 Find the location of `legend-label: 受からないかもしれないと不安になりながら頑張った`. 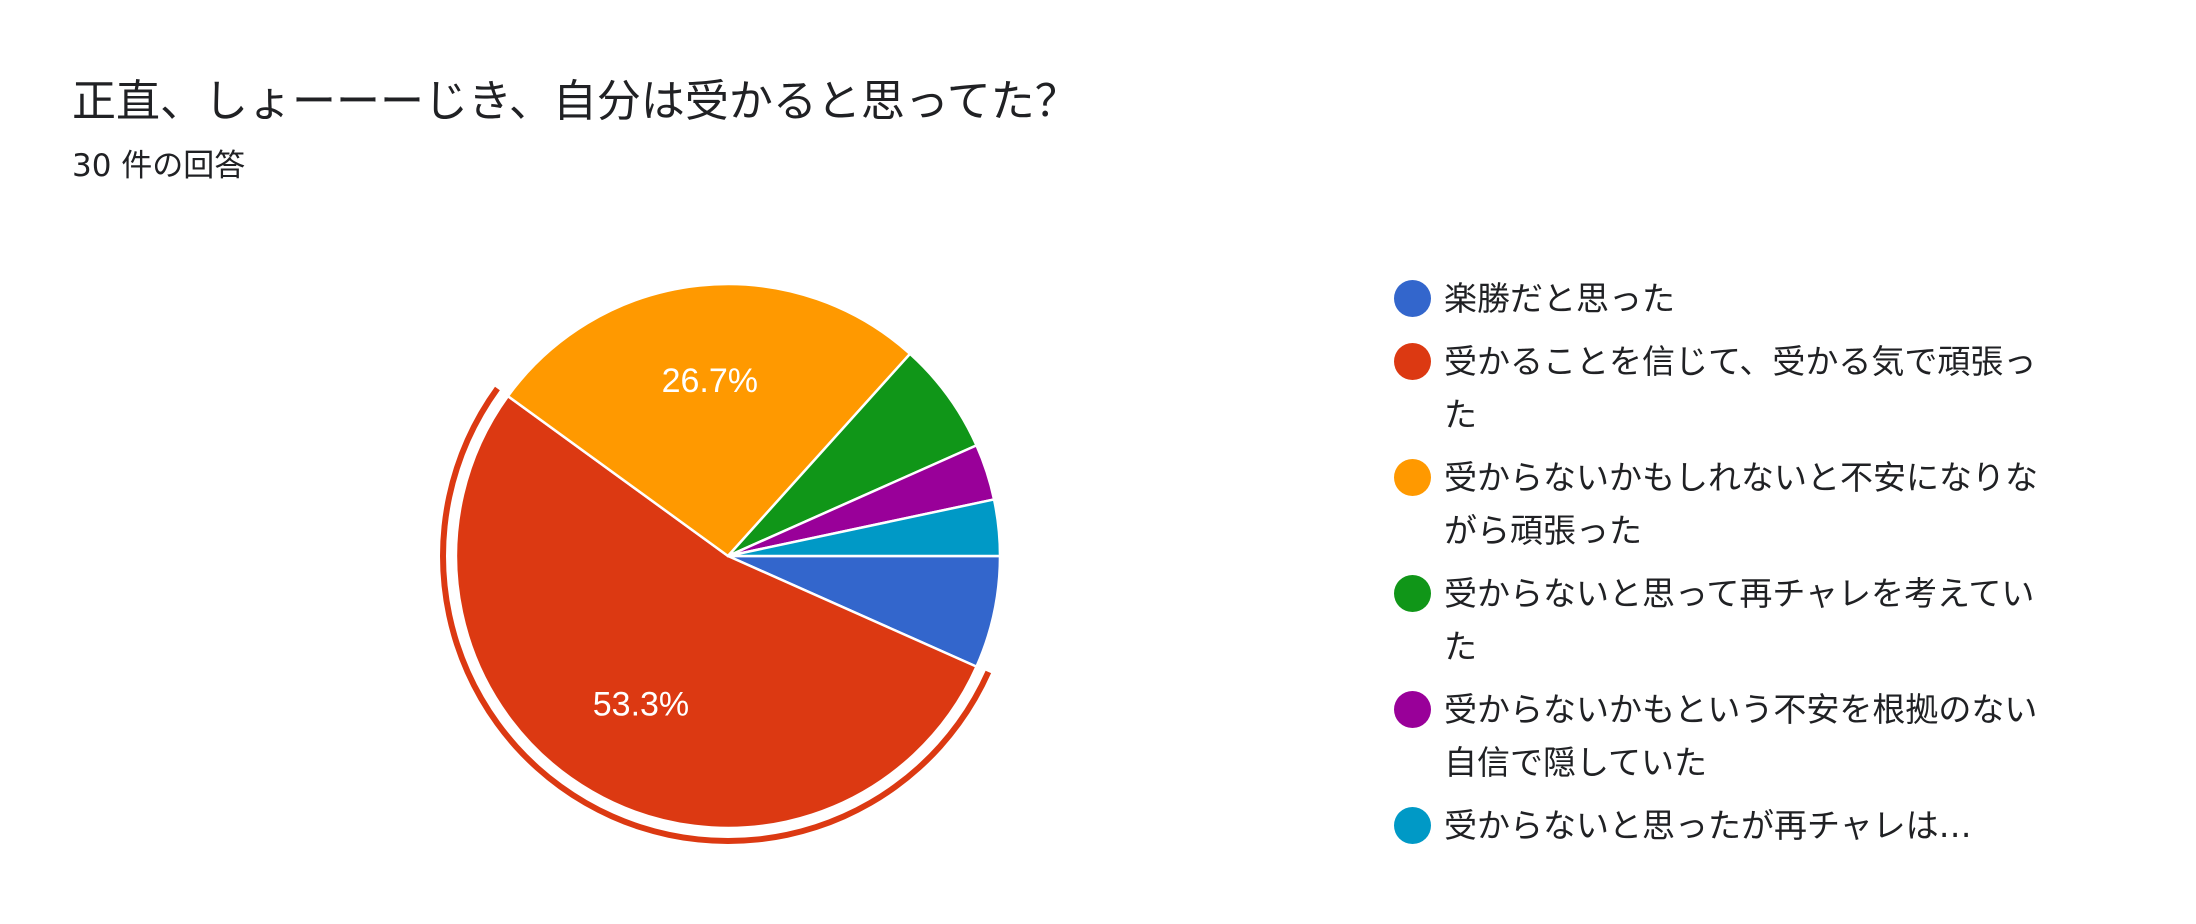

legend-label: 受からないかもしれないと不安になりながら頑張った is located at coordinates (1741, 504).